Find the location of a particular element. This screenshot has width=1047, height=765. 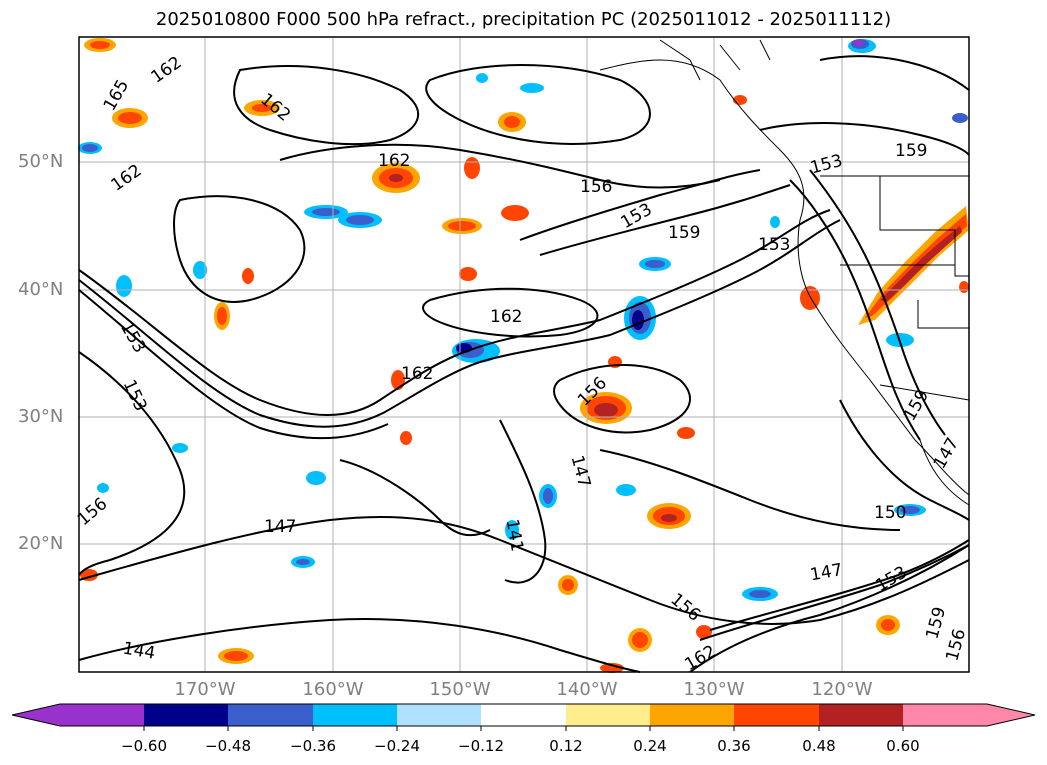

colorbar-label: −0.12 is located at coordinates (481, 746).